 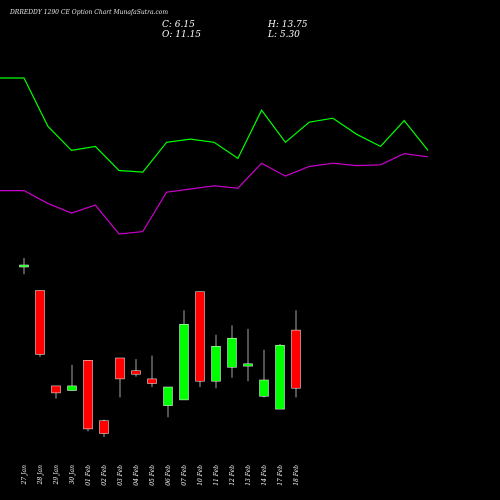 What do you see at coordinates (168, 475) in the screenshot?
I see `x-tick-label: 06 Feb` at bounding box center [168, 475].